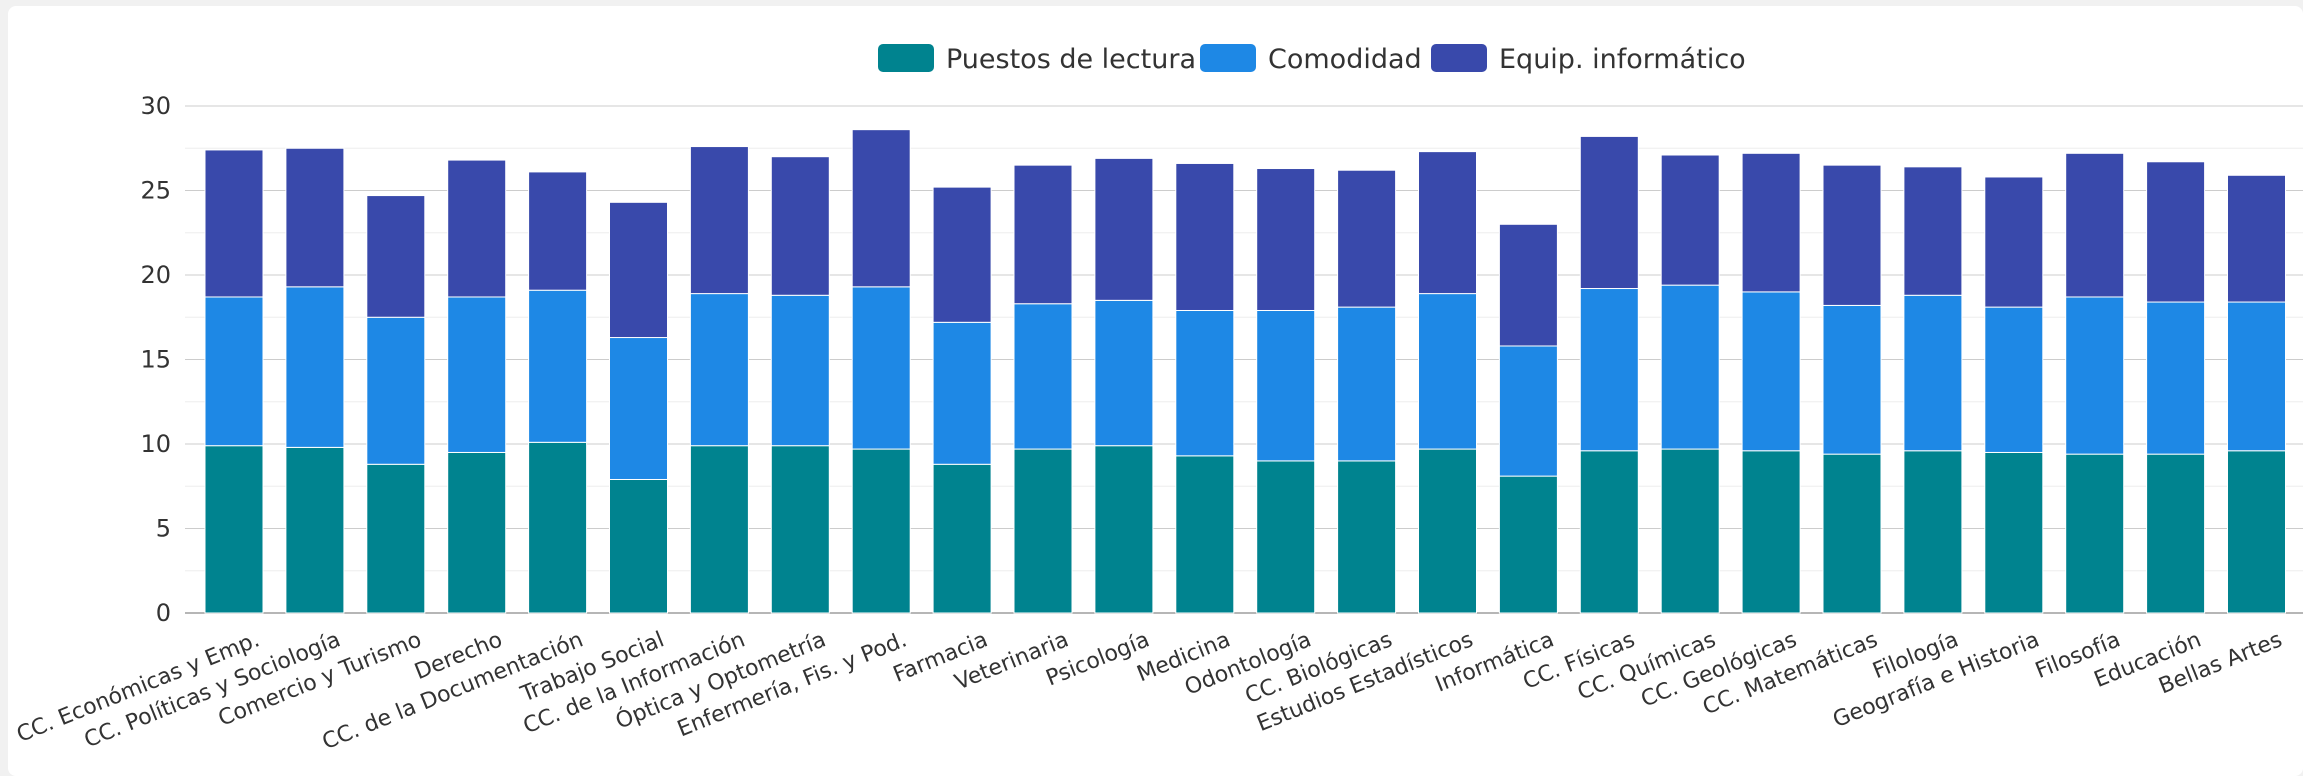  What do you see at coordinates (1345, 59) in the screenshot?
I see `legend-label: Comodidad` at bounding box center [1345, 59].